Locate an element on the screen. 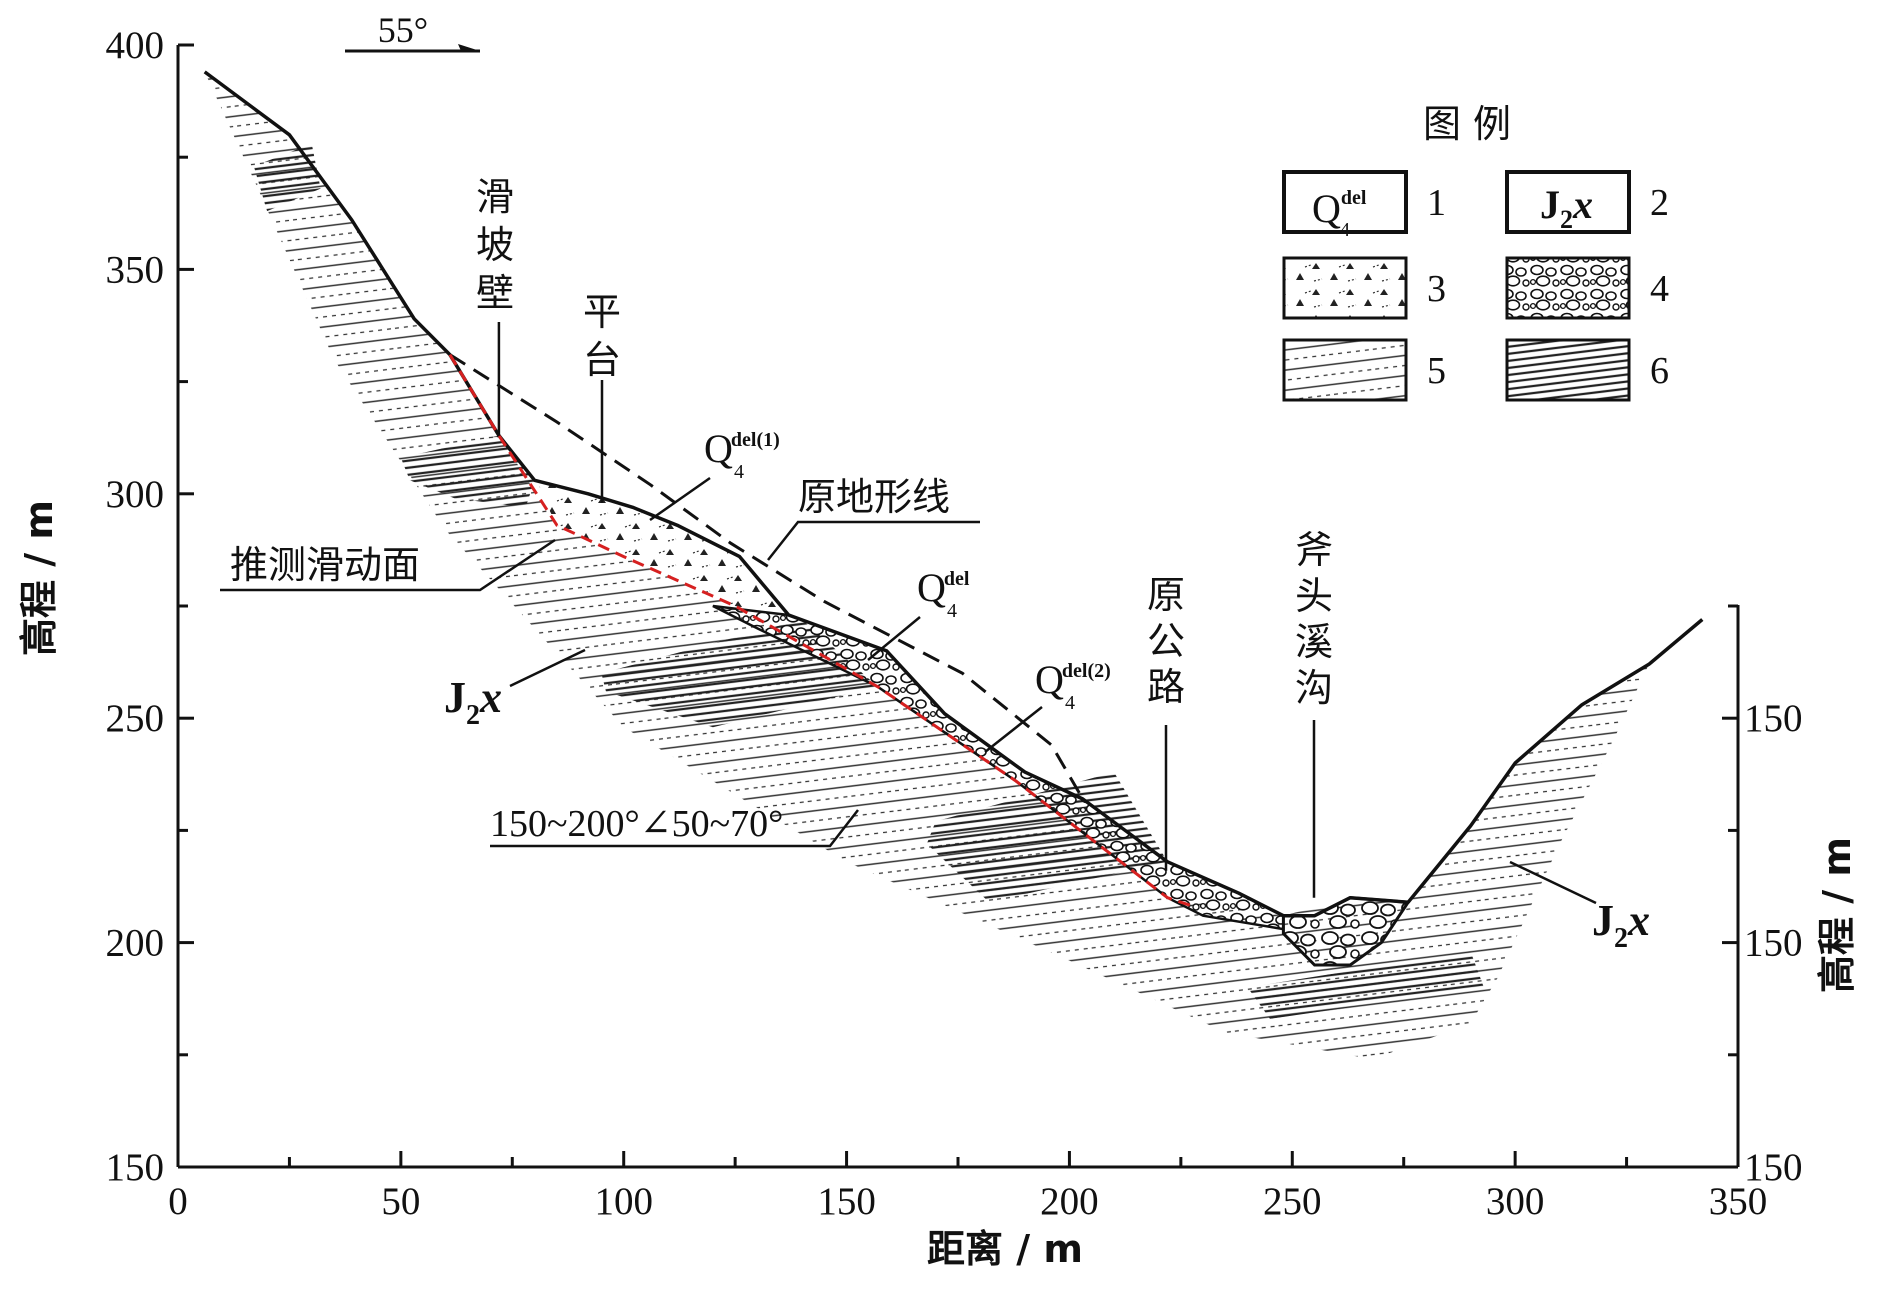  platform-label: 平 is located at coordinates (602, 312).